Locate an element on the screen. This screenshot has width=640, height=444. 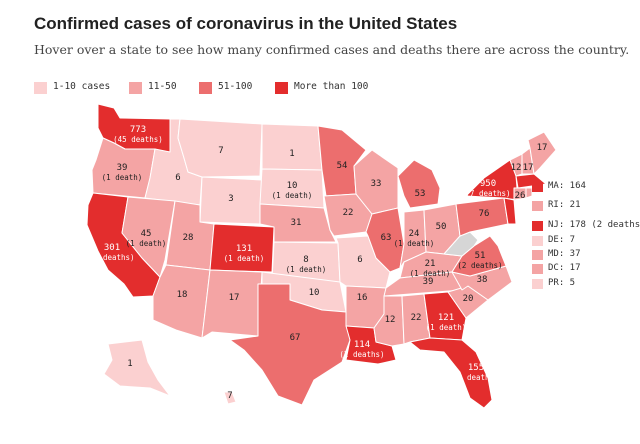
legend-label-51-100: 51-100 is located at coordinates (235, 86).